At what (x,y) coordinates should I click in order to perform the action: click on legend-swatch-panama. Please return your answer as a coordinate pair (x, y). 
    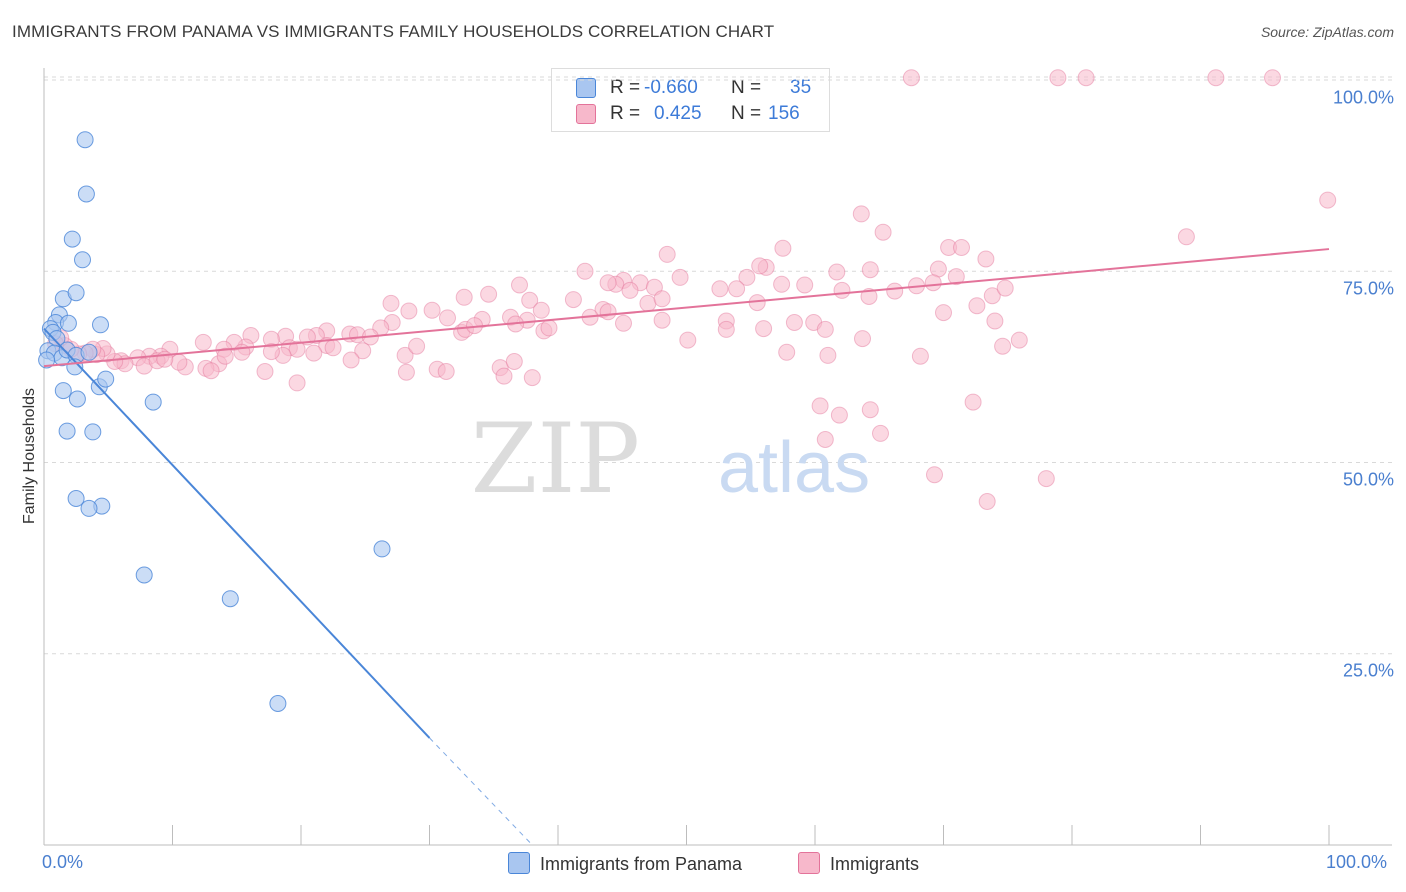
    Looking at the image, I should click on (586, 88).